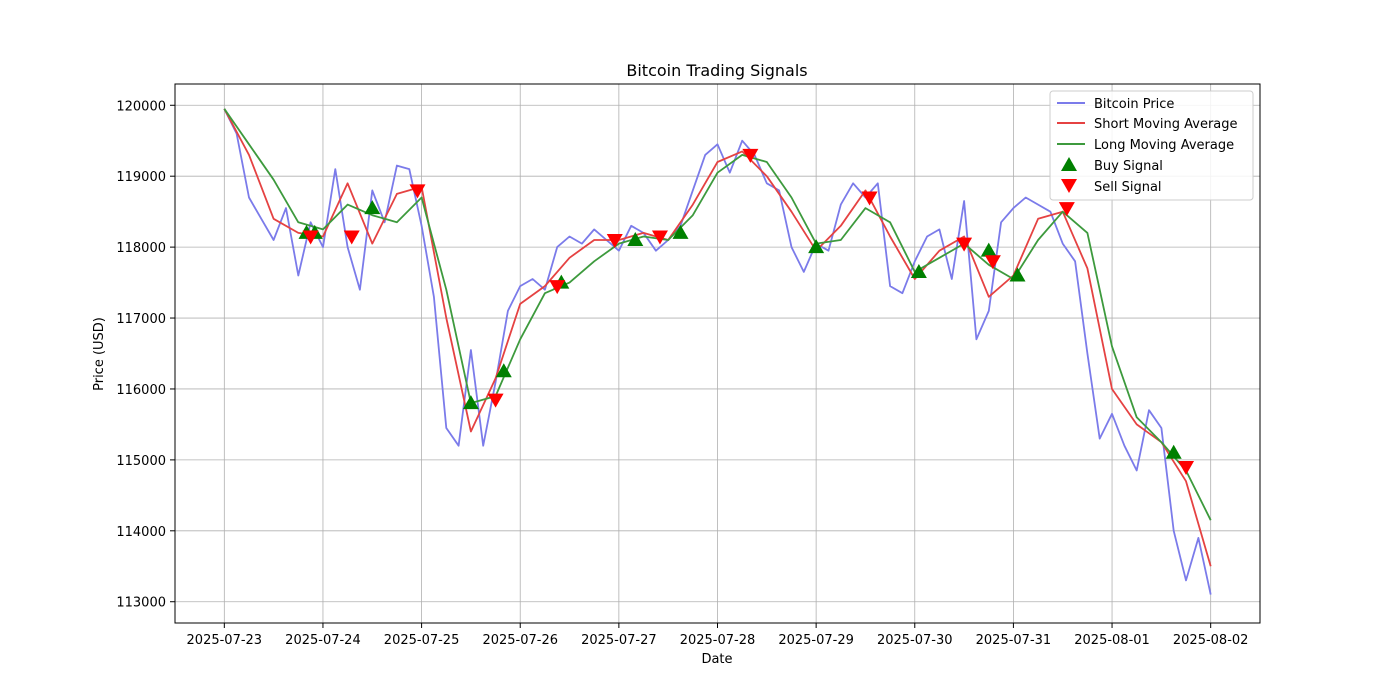  What do you see at coordinates (141, 603) in the screenshot?
I see `y-tick-label: 113000` at bounding box center [141, 603].